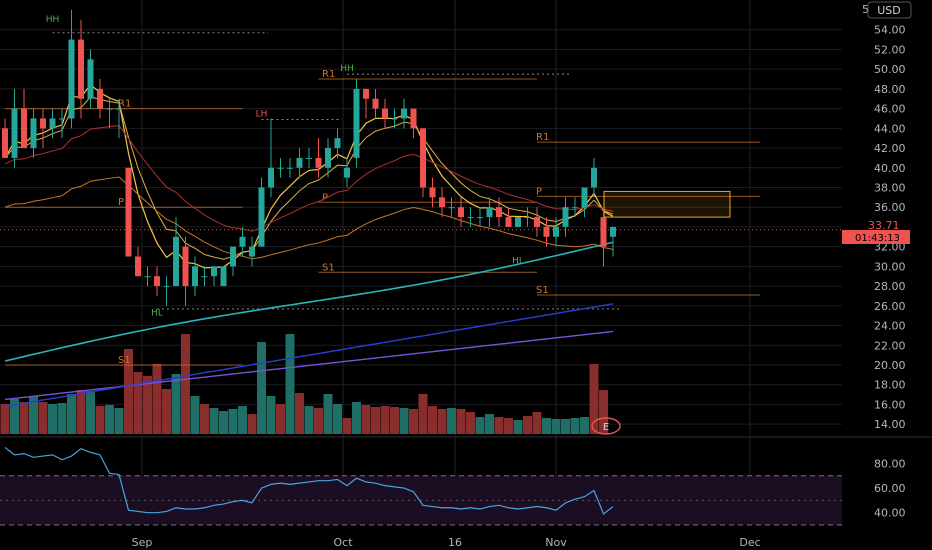 This screenshot has height=550, width=932. I want to click on pivot-label: R1, so click(124, 104).